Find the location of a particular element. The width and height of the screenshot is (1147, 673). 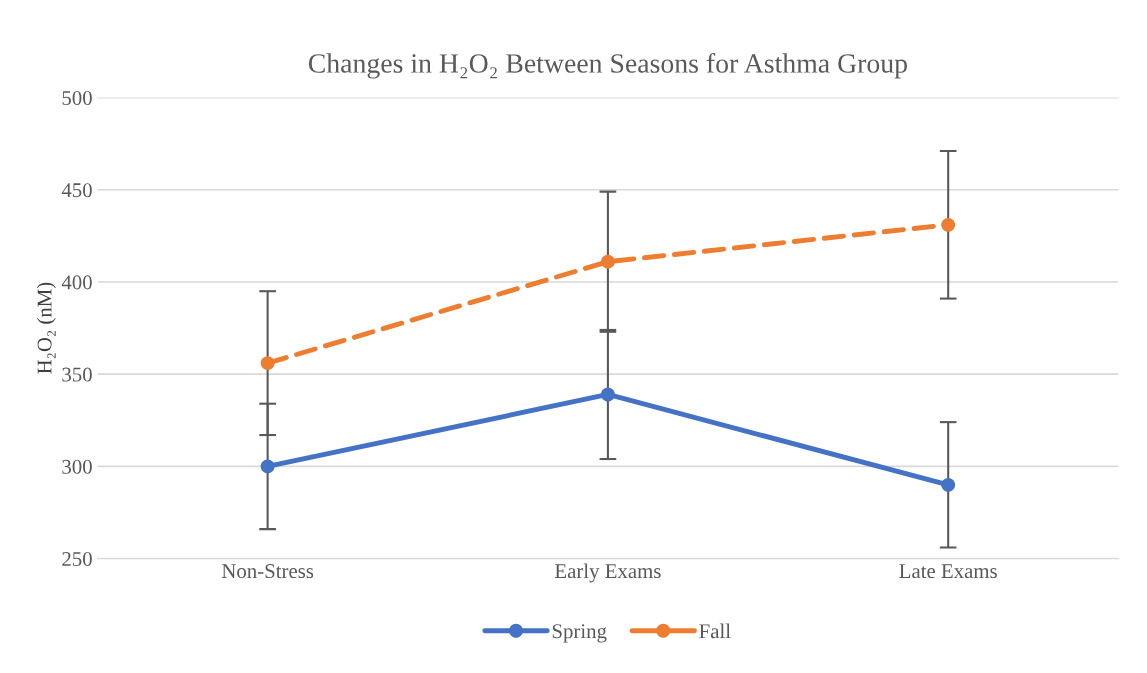

legend-label: Spring is located at coordinates (579, 633).